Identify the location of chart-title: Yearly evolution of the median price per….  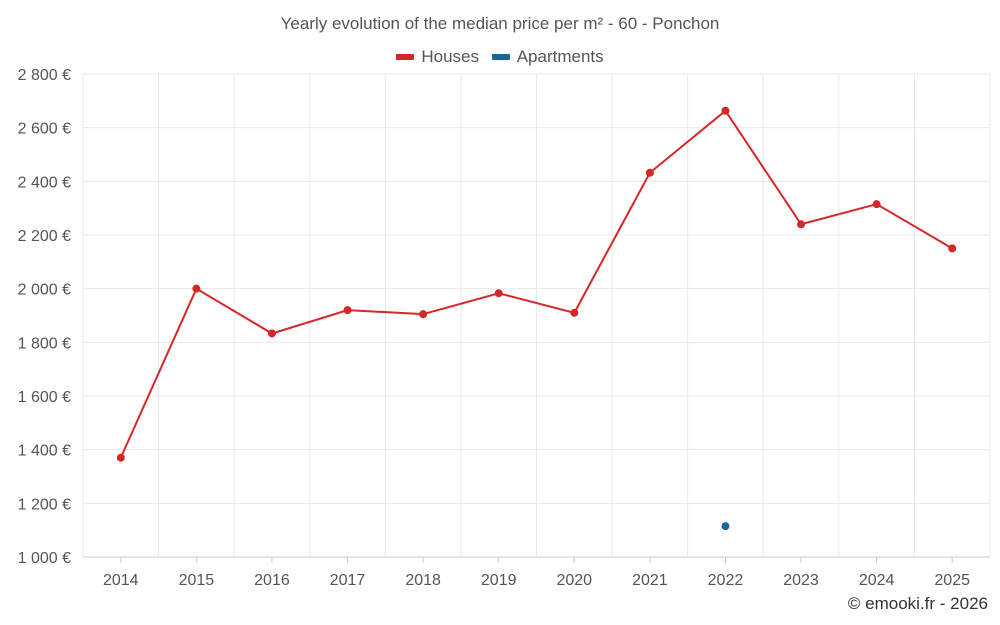
(500, 23).